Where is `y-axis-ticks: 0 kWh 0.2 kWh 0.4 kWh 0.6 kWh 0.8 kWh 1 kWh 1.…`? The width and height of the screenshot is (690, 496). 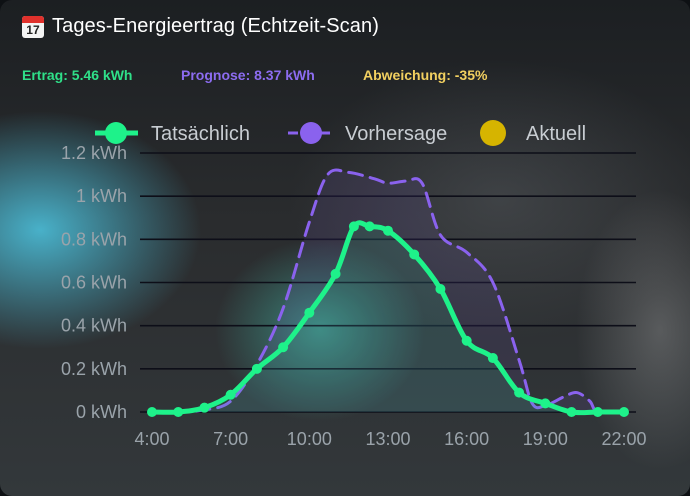 y-axis-ticks: 0 kWh 0.2 kWh 0.4 kWh 0.6 kWh 0.8 kWh 1 kWh 1.… is located at coordinates (94, 282).